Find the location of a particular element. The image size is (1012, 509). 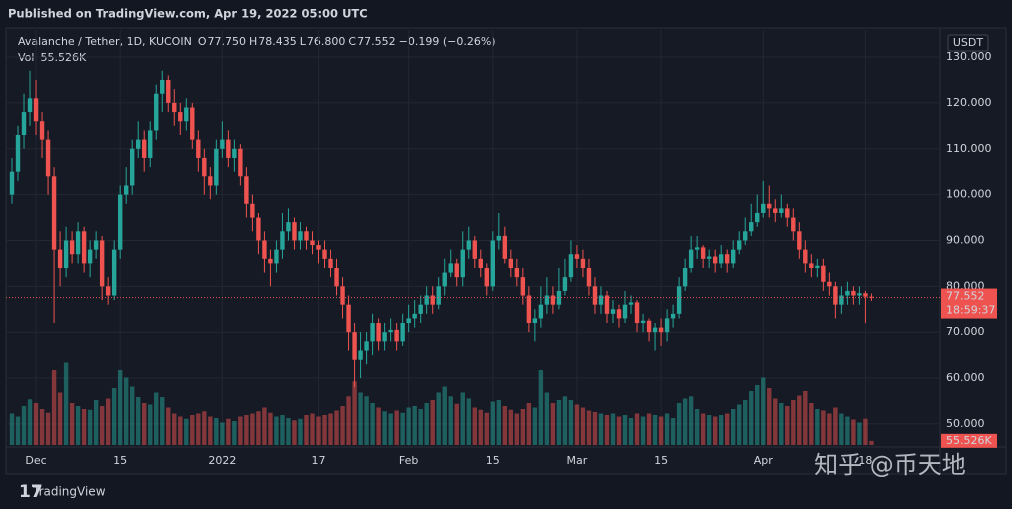

x-tick-label: Apr is located at coordinates (764, 460).